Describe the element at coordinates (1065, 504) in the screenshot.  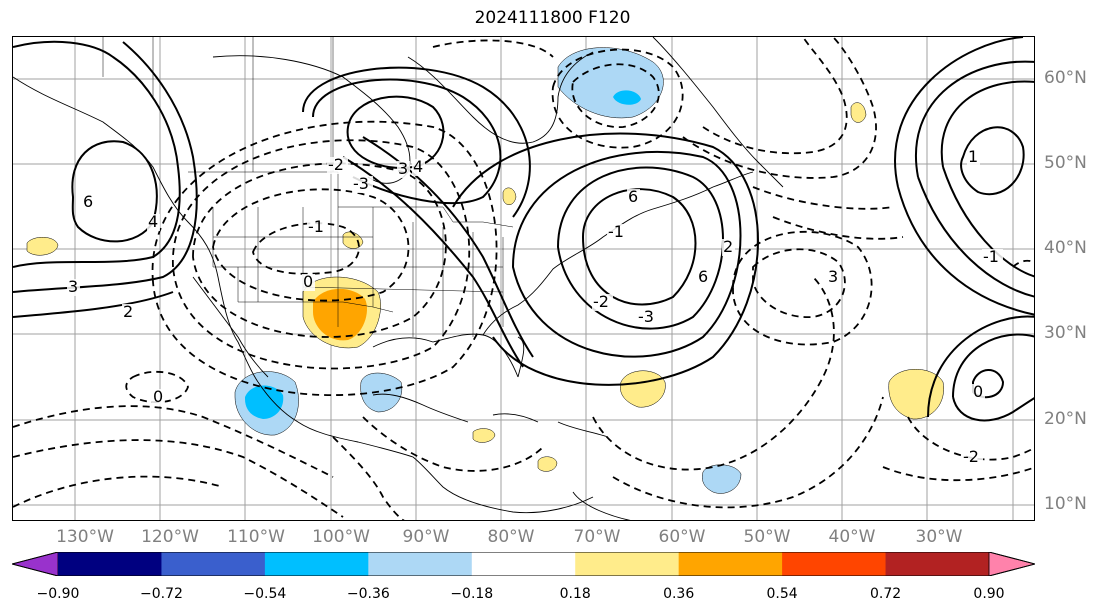
I see `latitude-label: 10°N` at that location.